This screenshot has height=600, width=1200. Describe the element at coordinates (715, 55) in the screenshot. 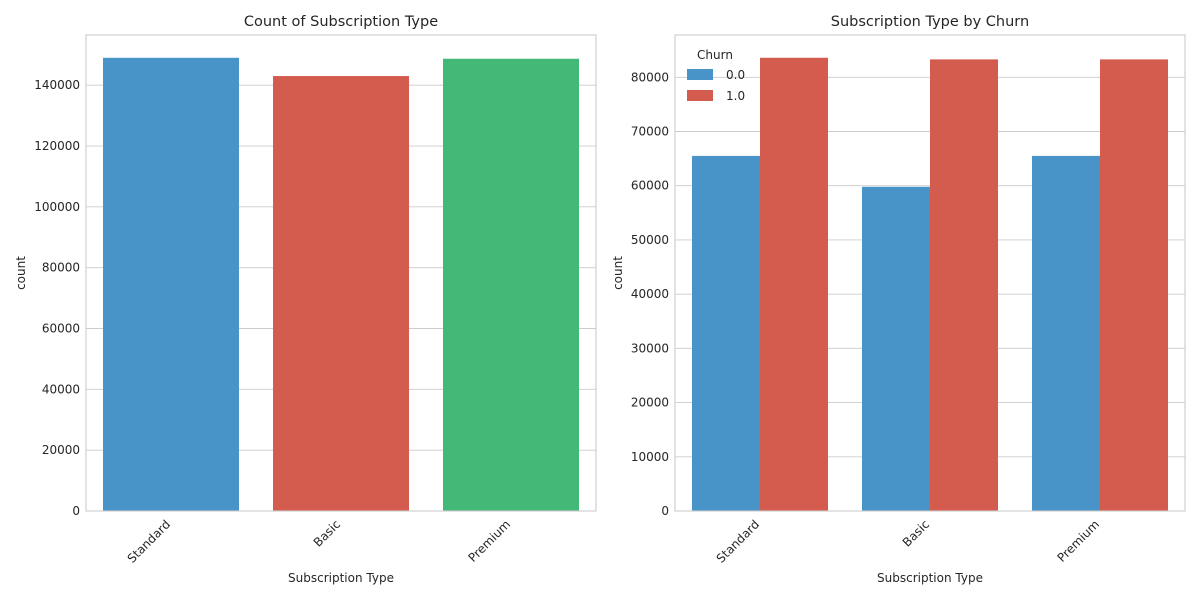

I see `legend-title: Churn` at that location.